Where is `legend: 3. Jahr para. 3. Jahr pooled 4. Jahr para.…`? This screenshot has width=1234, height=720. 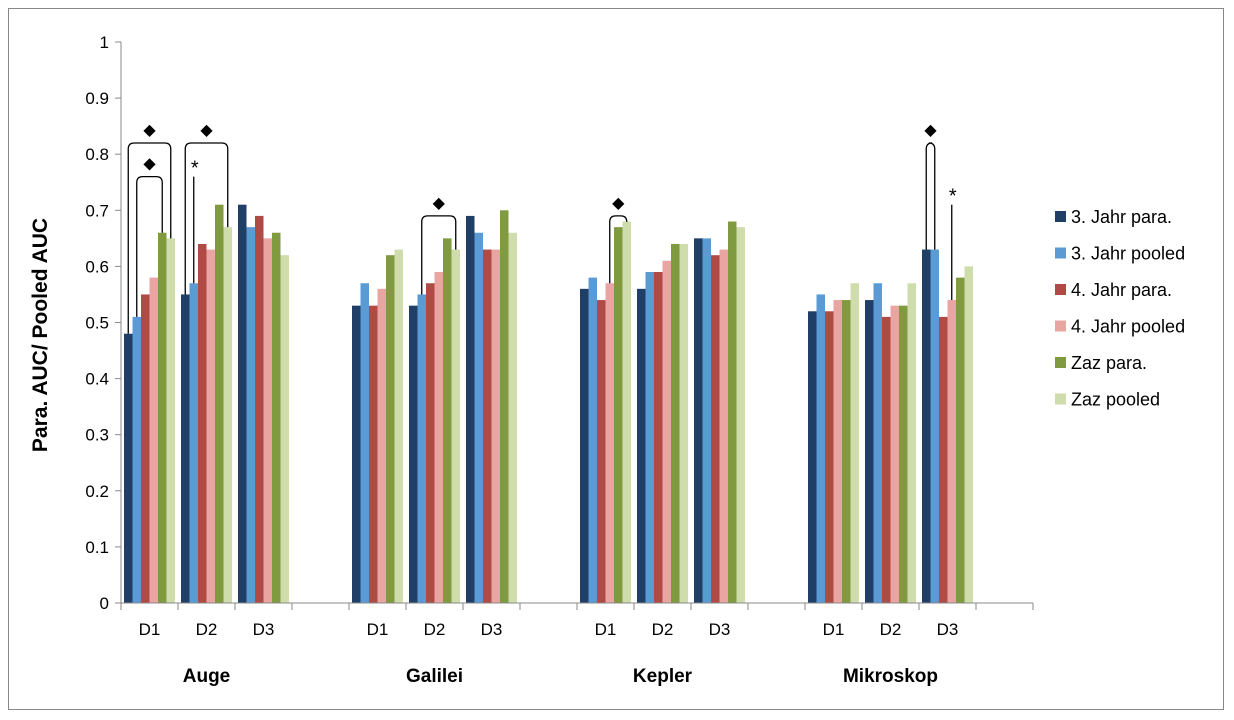
legend: 3. Jahr para. 3. Jahr pooled 4. Jahr para.… is located at coordinates (1120, 308).